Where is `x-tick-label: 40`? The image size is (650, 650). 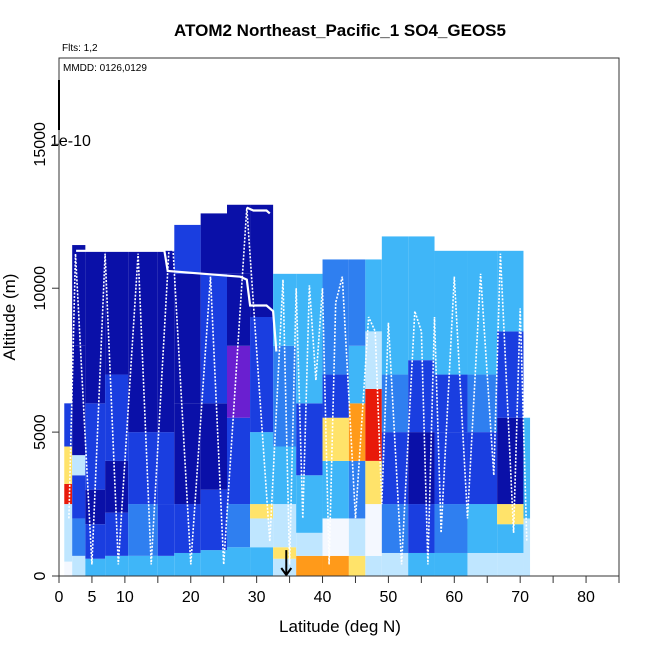
x-tick-label: 40 is located at coordinates (323, 597).